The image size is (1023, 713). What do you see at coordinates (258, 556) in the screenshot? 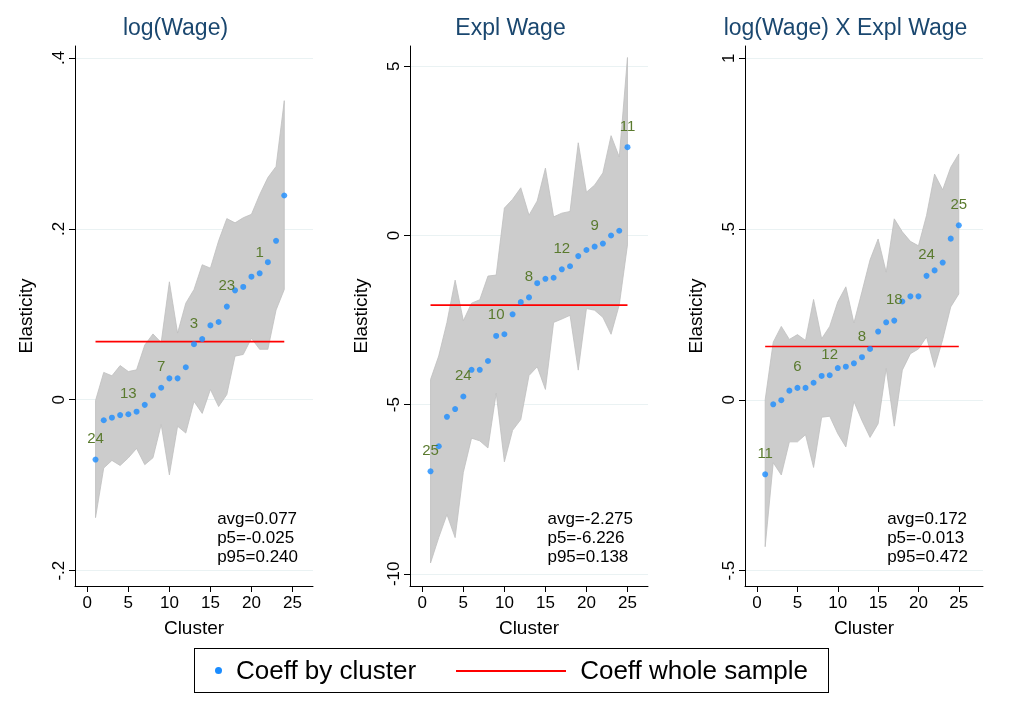
I see `annotation: p95=0.240` at bounding box center [258, 556].